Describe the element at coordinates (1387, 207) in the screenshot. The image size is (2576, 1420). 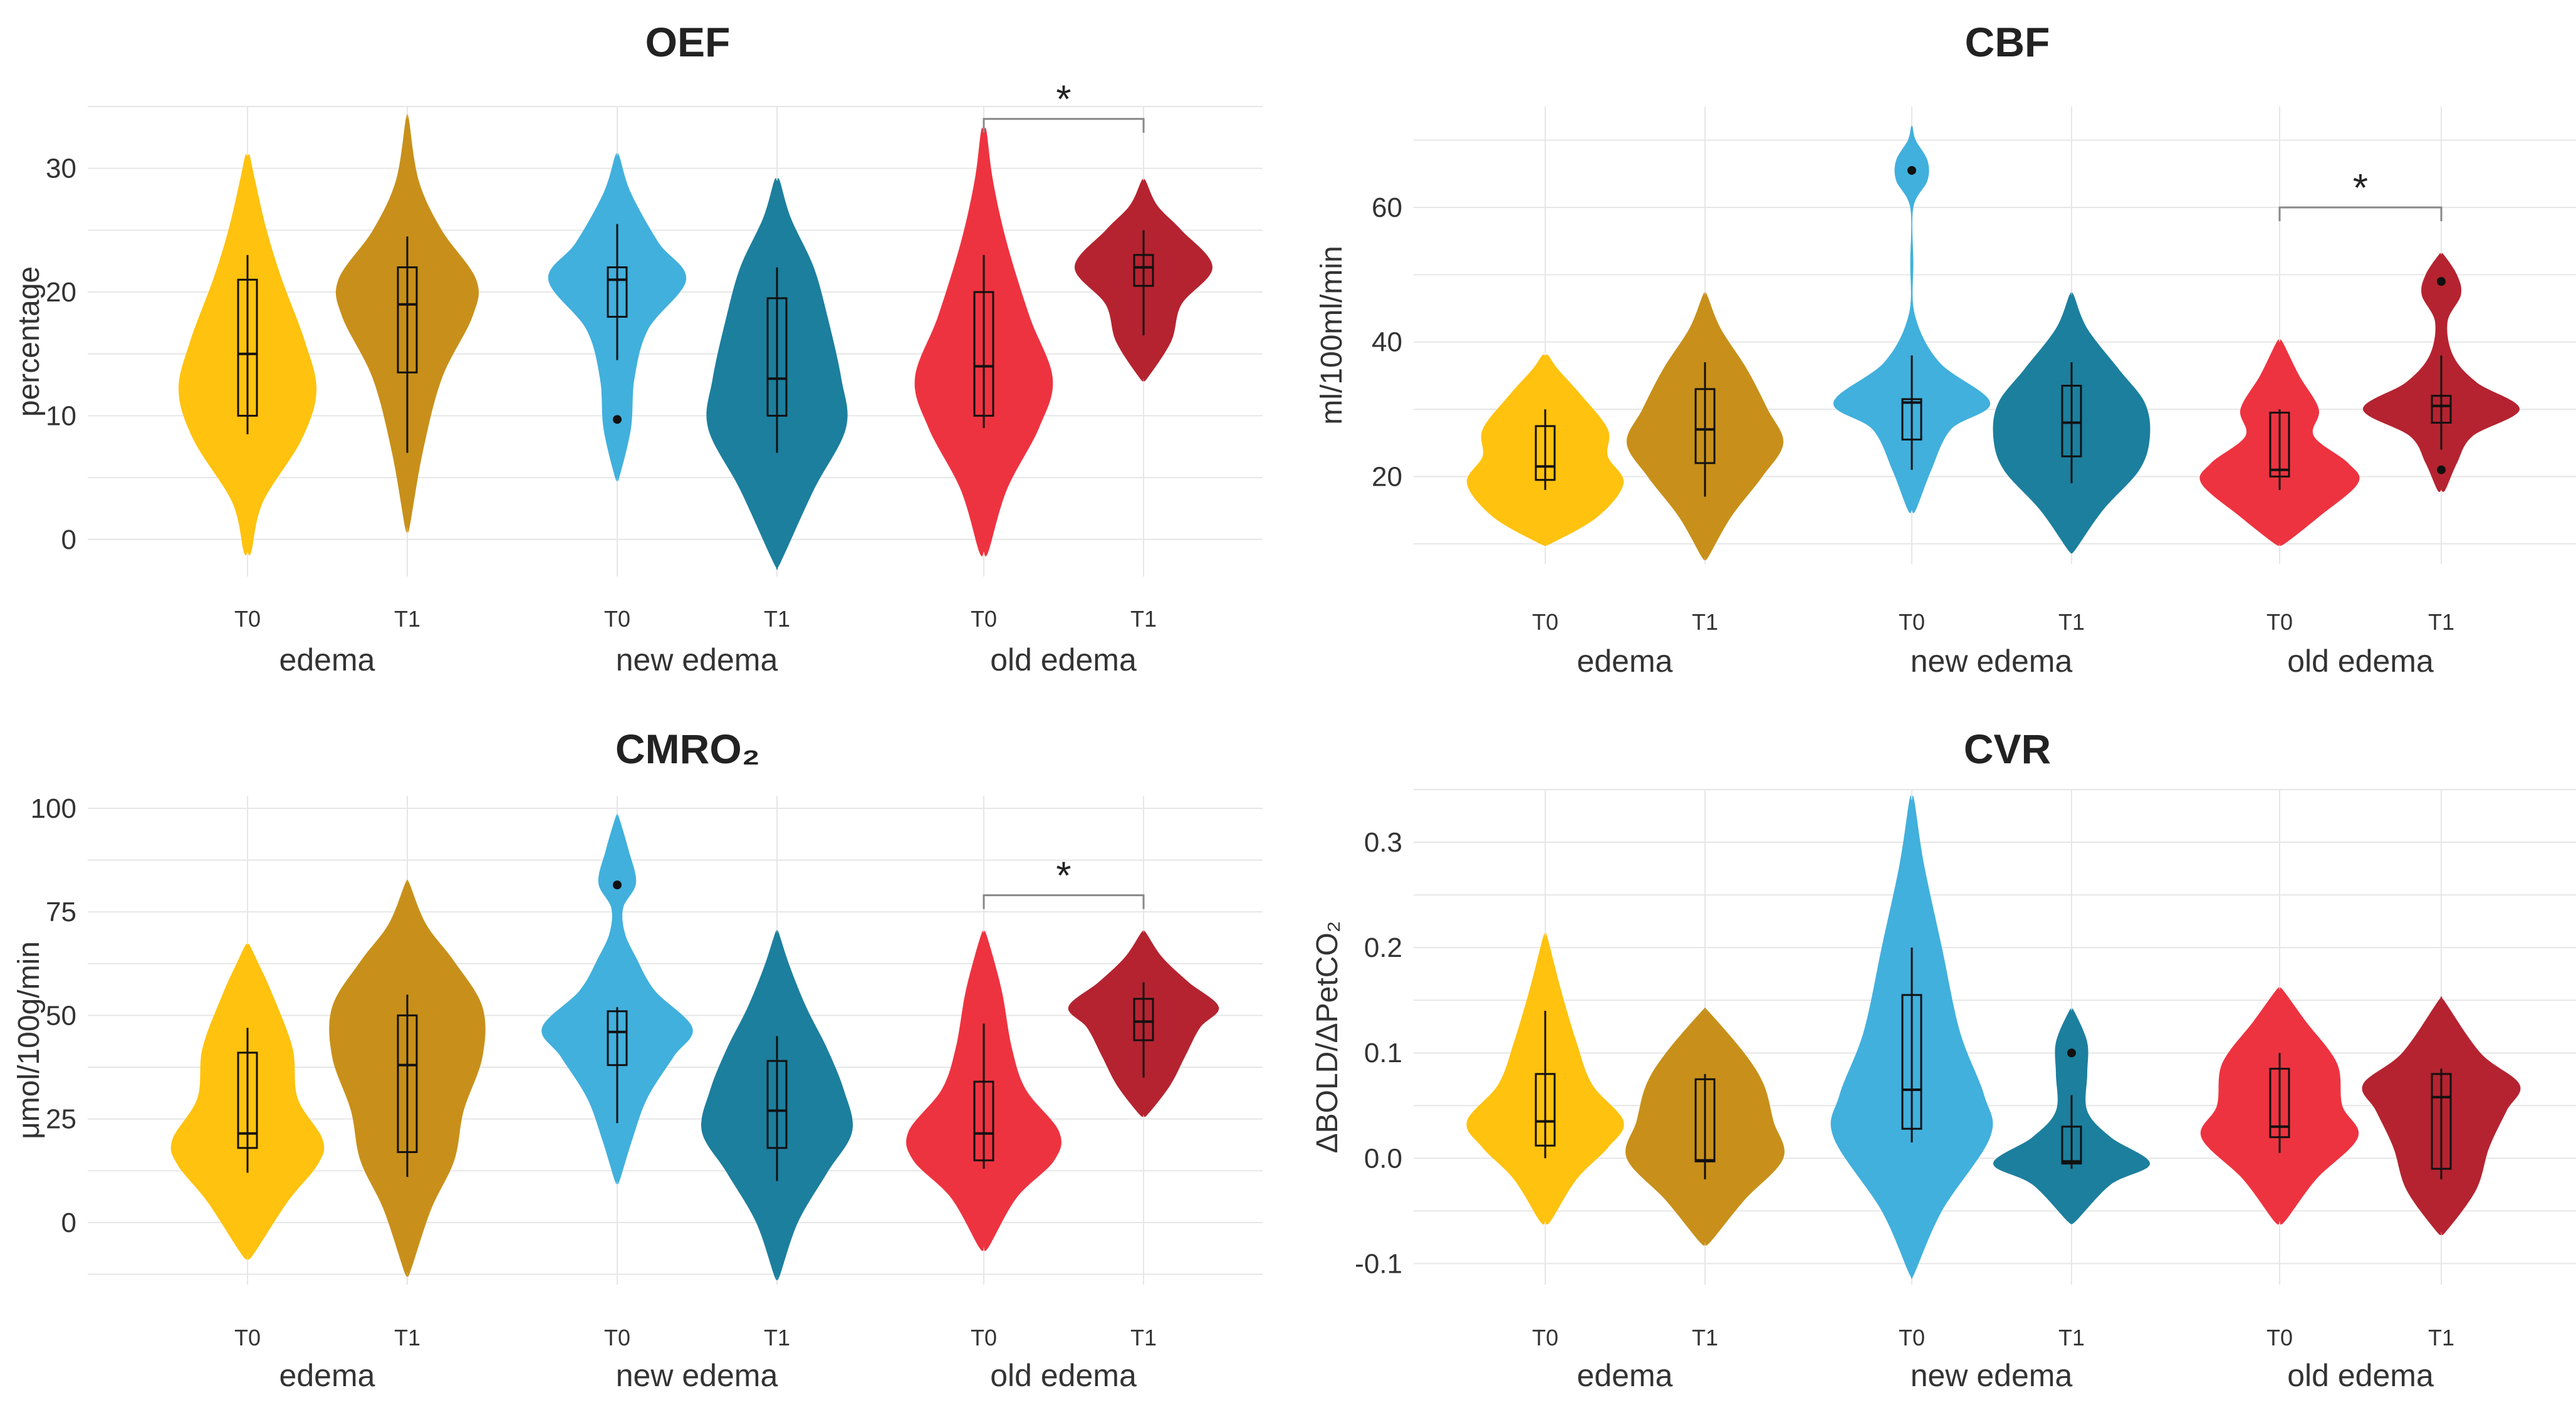
I see `y-tick-label: 60` at that location.